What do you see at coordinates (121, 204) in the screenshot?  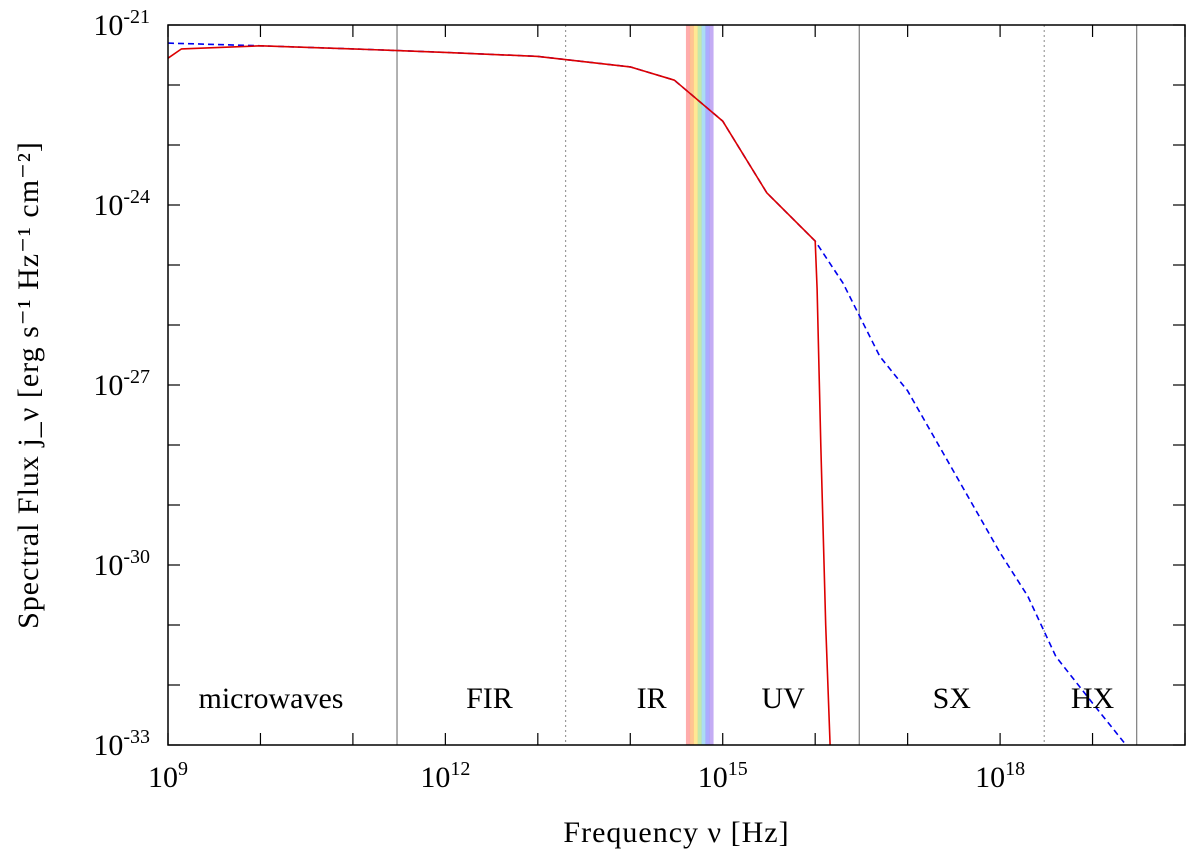 I see `y-tick-label: 10-24` at bounding box center [121, 204].